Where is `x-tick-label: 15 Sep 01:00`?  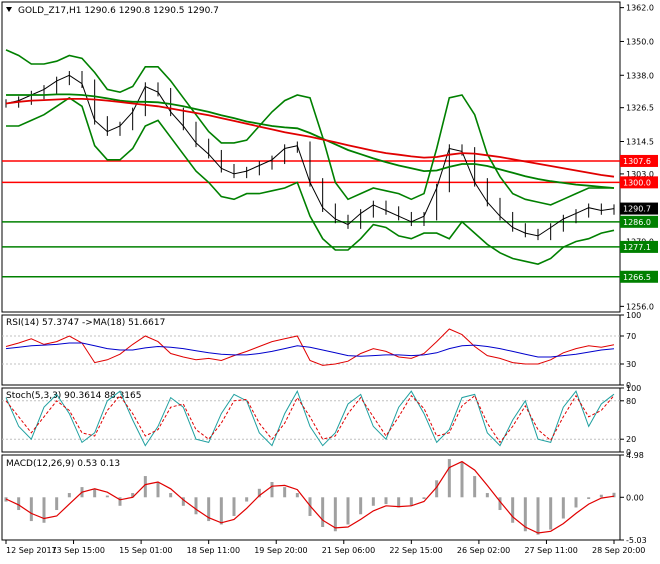 x-tick-label: 15 Sep 01:00 is located at coordinates (145, 550).